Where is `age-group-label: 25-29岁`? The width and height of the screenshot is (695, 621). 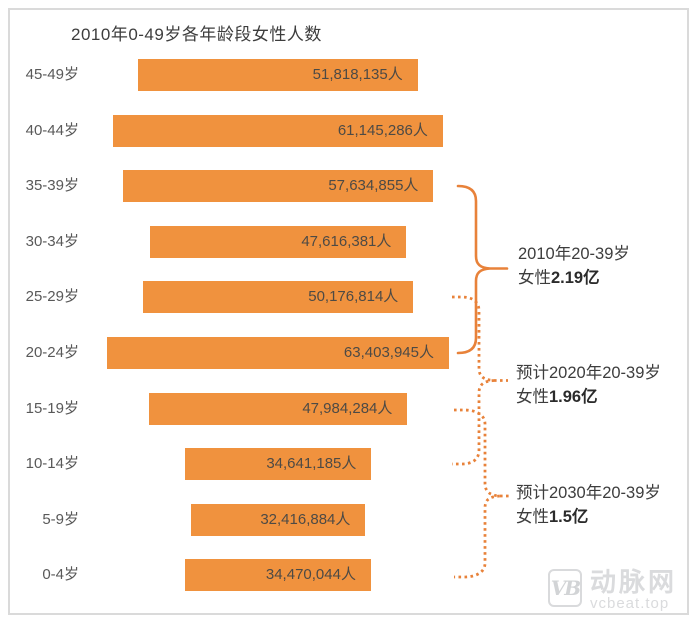
age-group-label: 25-29岁 is located at coordinates (52, 297).